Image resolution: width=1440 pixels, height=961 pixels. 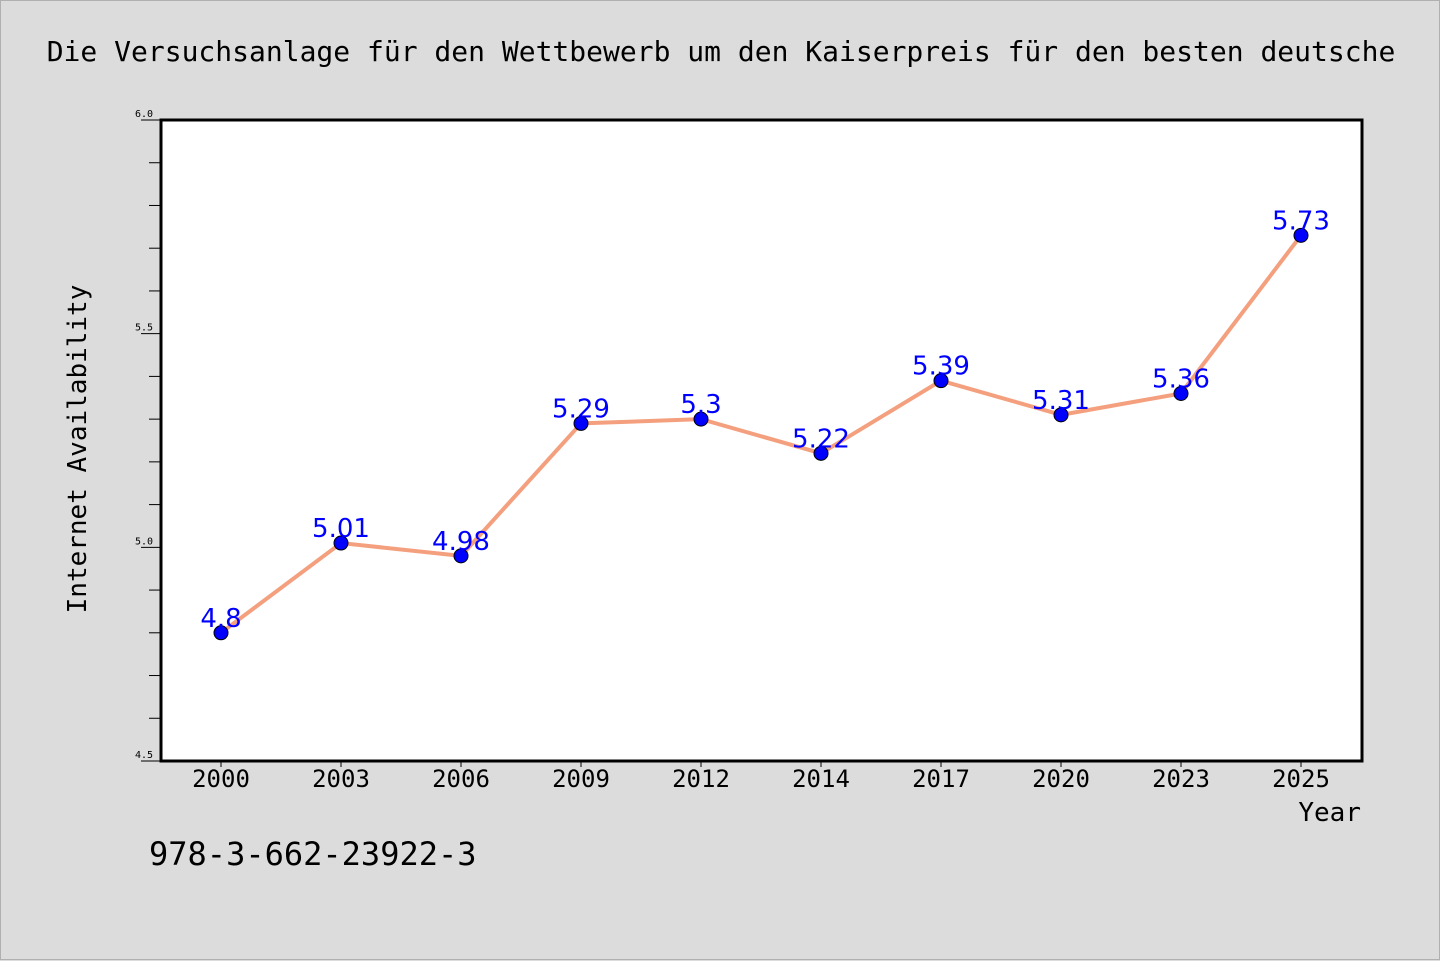 What do you see at coordinates (144, 541) in the screenshot?
I see `y-tick-label: 5.0` at bounding box center [144, 541].